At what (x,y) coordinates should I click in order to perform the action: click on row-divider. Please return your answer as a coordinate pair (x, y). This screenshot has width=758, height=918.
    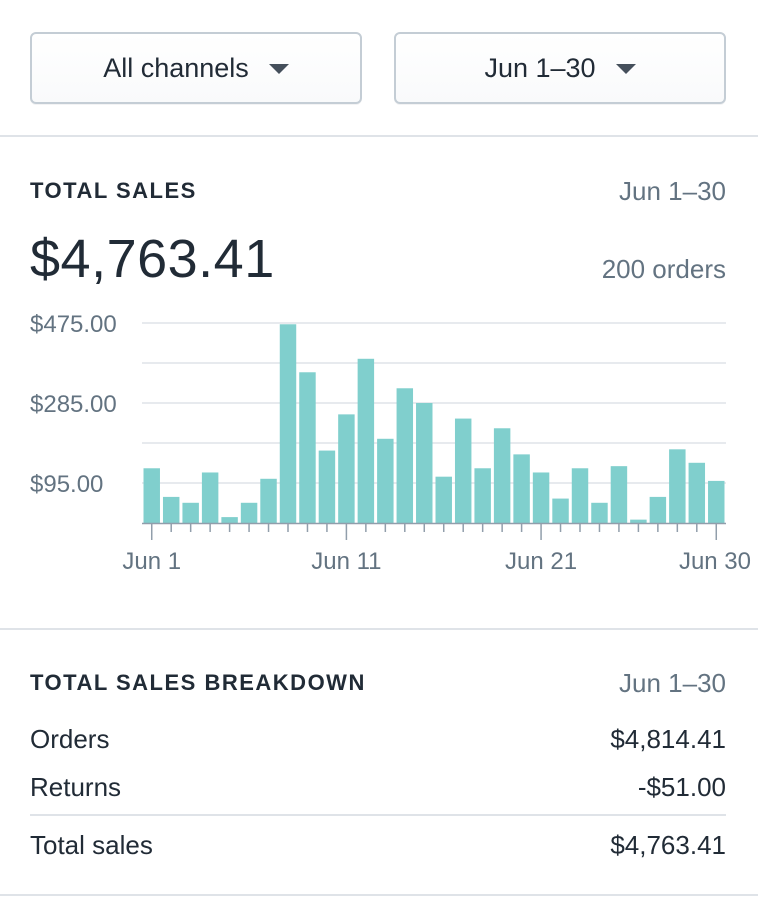
    Looking at the image, I should click on (378, 815).